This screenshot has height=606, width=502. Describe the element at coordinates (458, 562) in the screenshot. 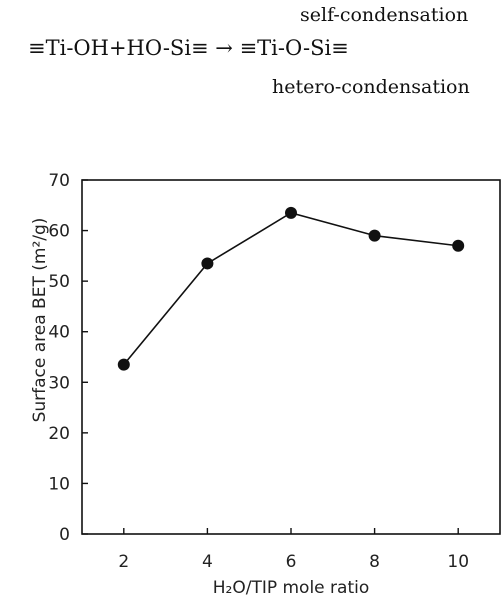

I see `x-tick-label: 10` at that location.